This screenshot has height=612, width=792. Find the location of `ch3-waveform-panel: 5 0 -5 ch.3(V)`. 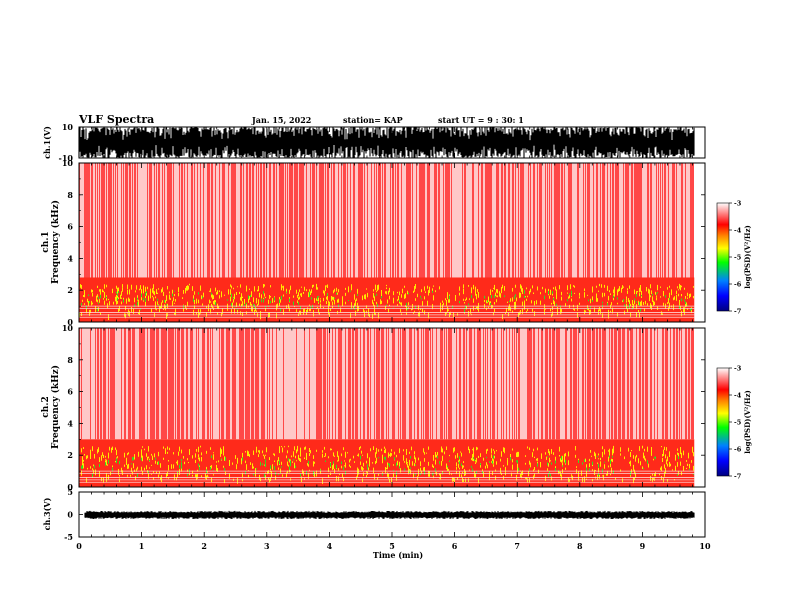

ch3-waveform-panel: 5 0 -5 ch.3(V) is located at coordinates (374, 514).